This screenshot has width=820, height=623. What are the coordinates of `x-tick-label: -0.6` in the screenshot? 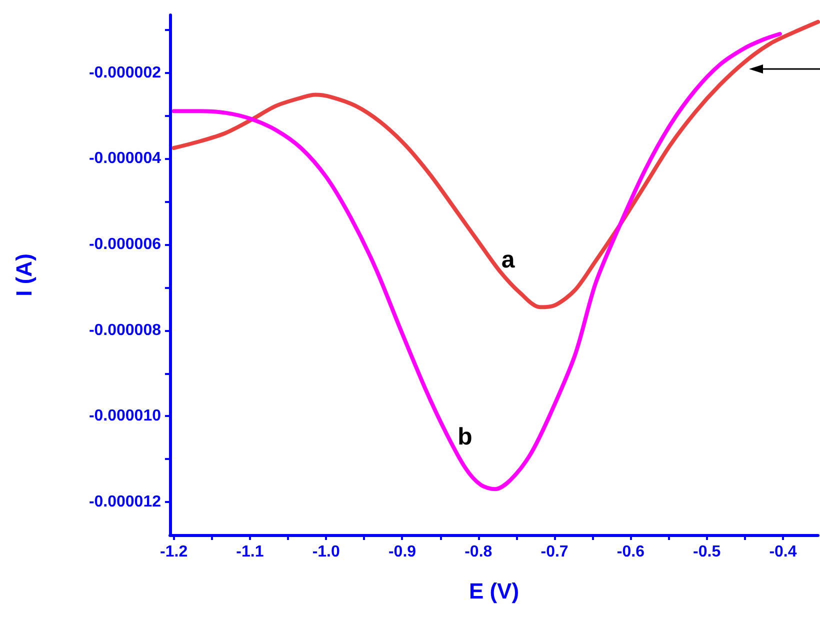 It's located at (630, 552).